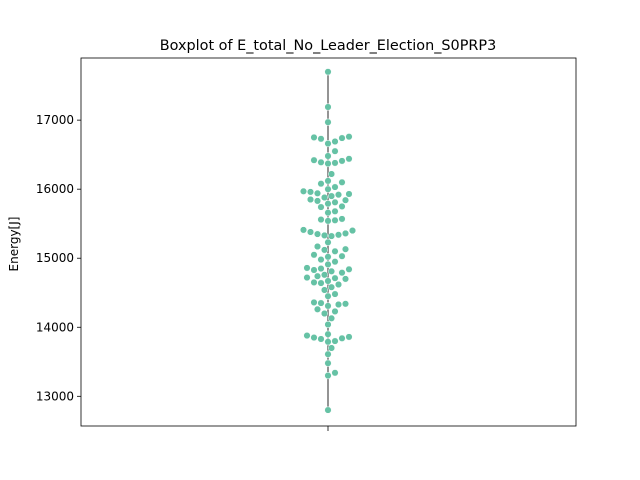  Describe the element at coordinates (55, 189) in the screenshot. I see `y-tick-label: 16000` at that location.